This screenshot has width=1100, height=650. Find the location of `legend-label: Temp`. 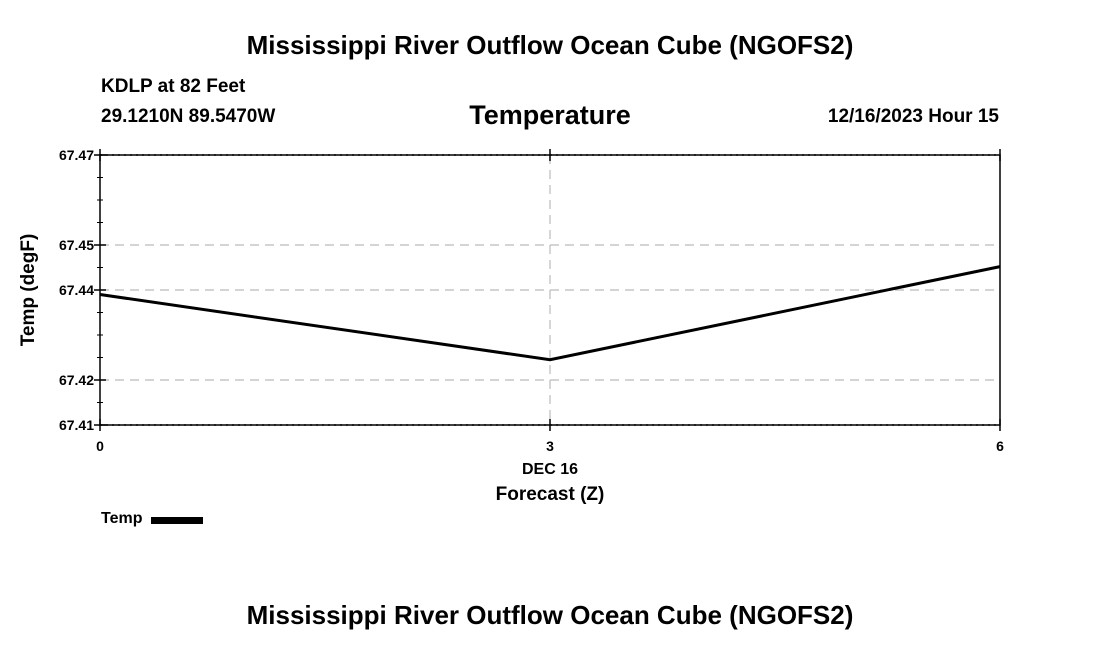

legend-label: Temp is located at coordinates (122, 518).